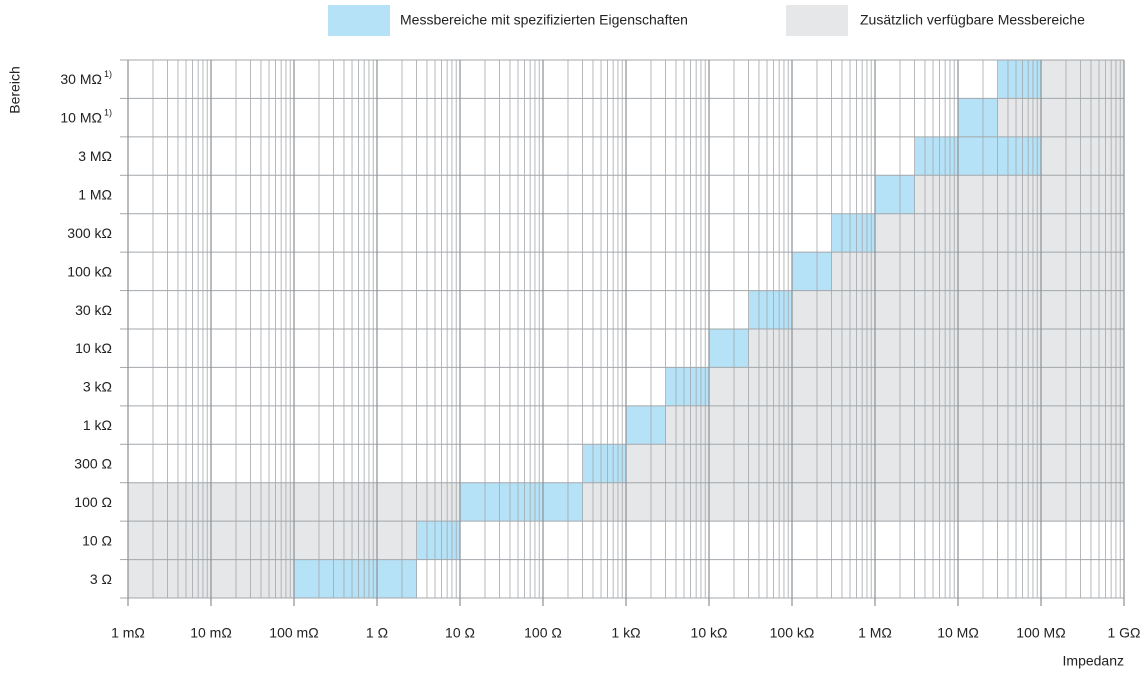  I want to click on row-label-text: 300 kΩ, so click(89, 233).